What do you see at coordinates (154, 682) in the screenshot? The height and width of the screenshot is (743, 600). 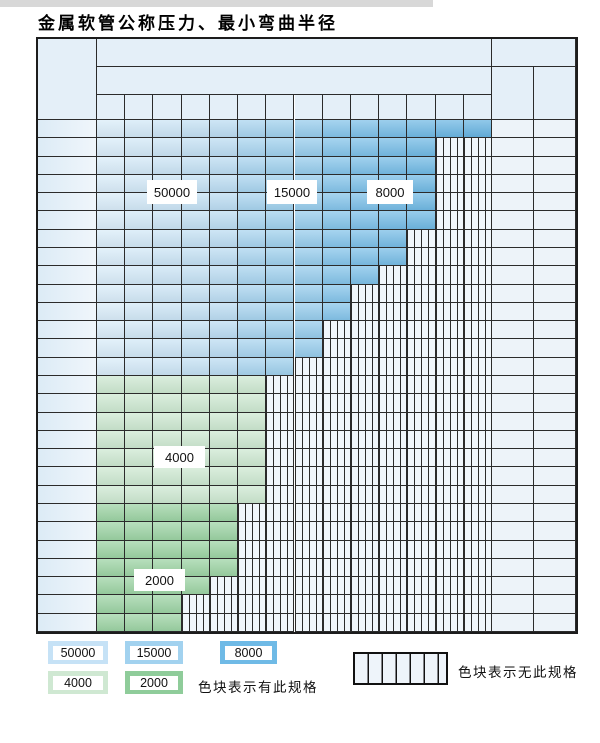 I see `legend-swatch-2000: 2000` at bounding box center [154, 682].